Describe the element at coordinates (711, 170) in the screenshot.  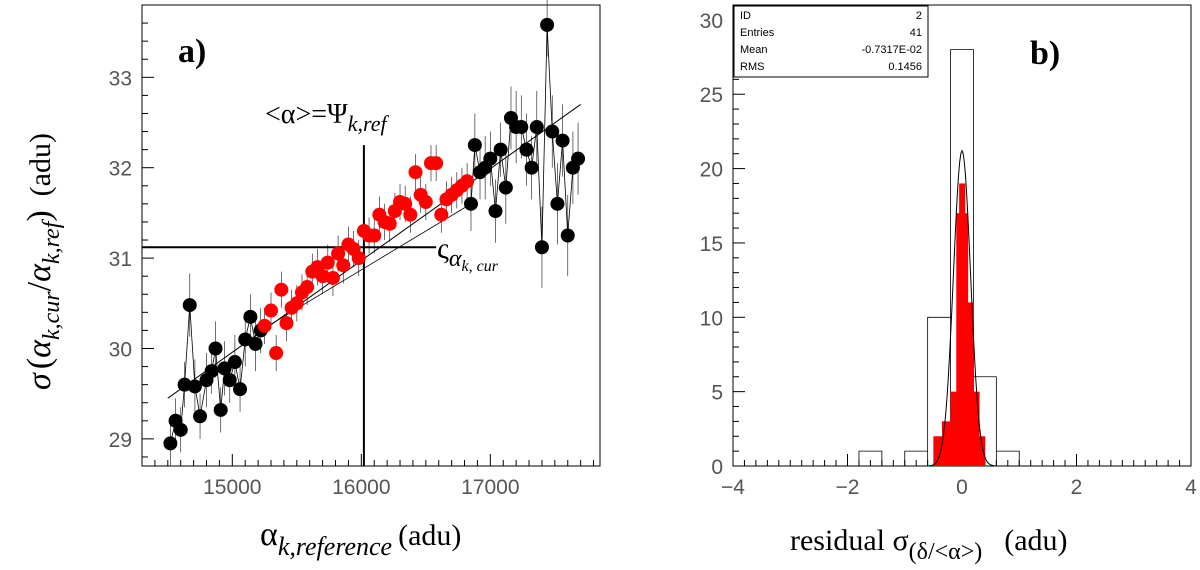
I see `b-y-tick-label: 20` at that location.